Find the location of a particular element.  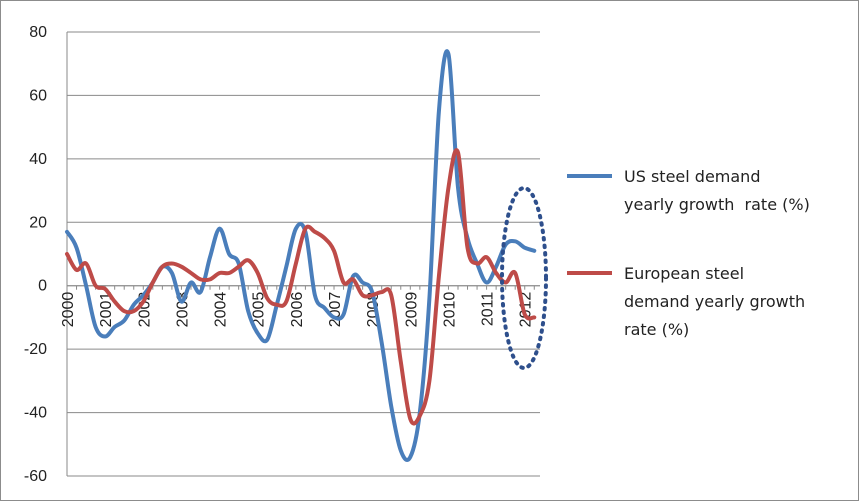

y-tick-label: -40 is located at coordinates (35, 413).